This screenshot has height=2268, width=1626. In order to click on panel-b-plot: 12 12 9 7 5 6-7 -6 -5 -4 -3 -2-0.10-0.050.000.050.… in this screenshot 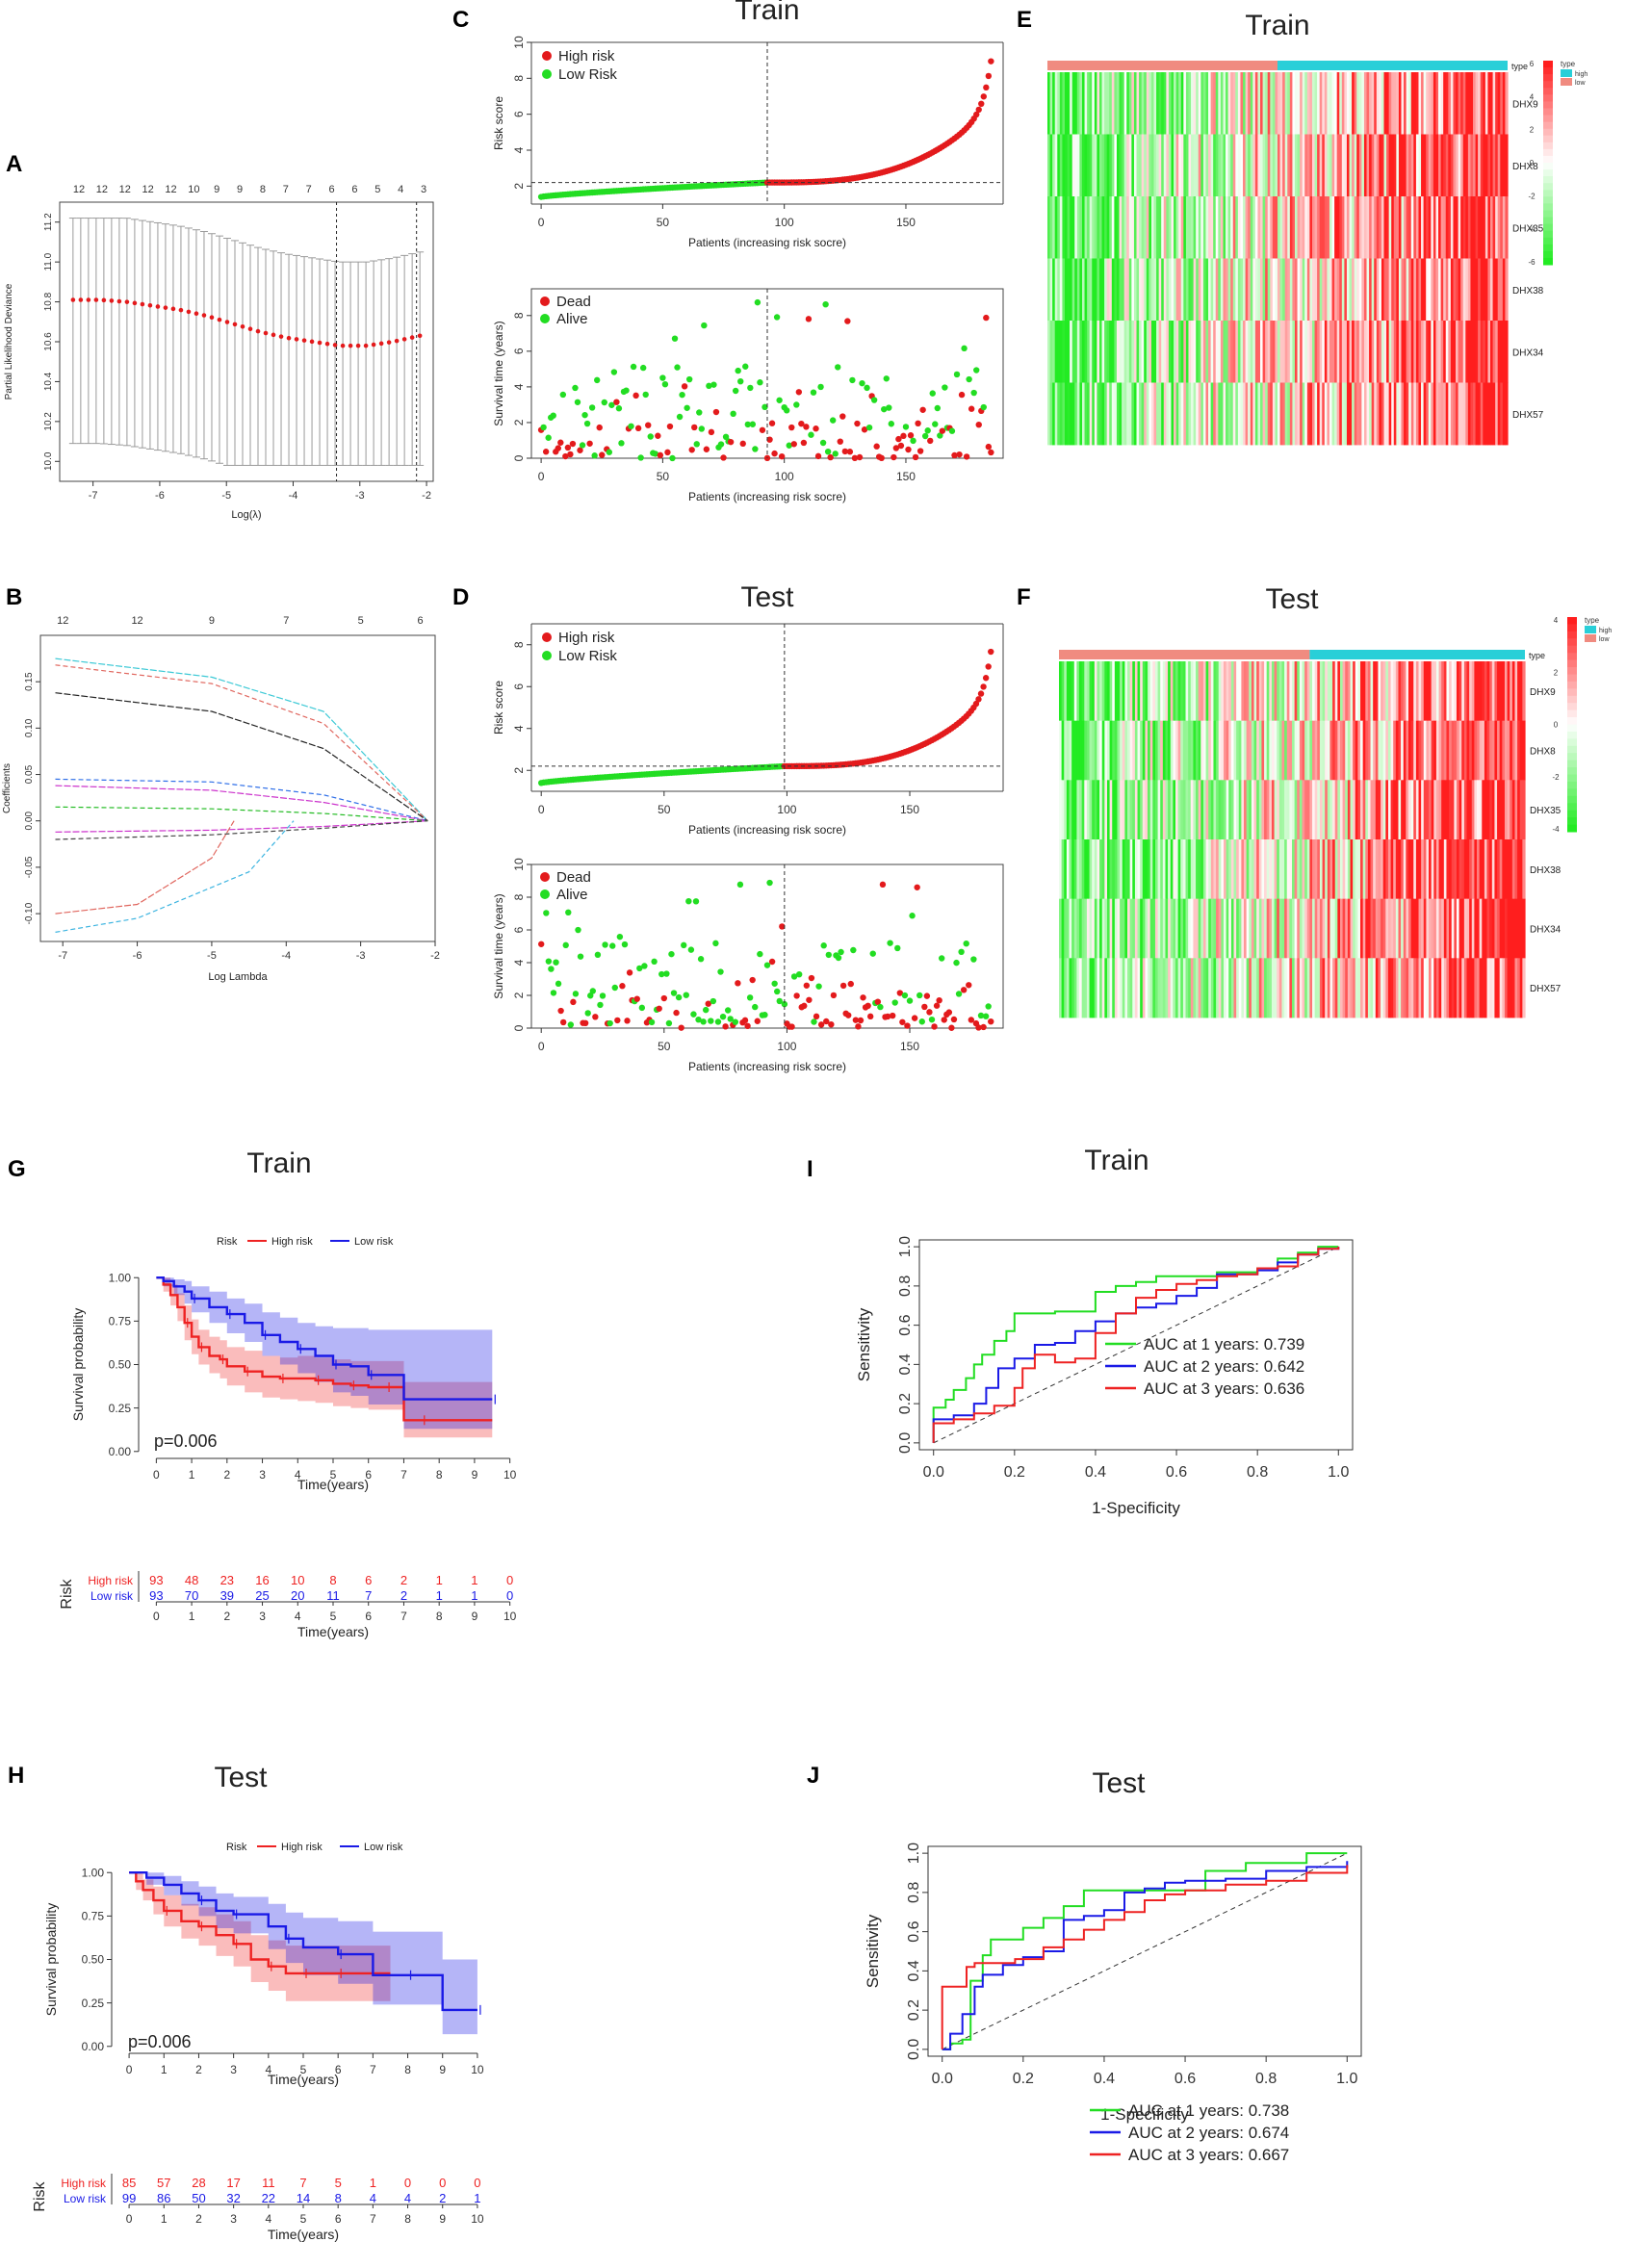, I will do `click(221, 799)`.